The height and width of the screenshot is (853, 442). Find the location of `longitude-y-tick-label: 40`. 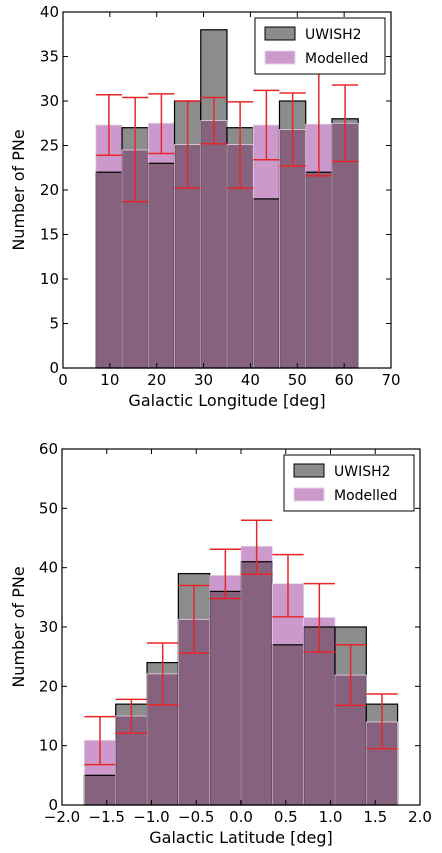

longitude-y-tick-label: 40 is located at coordinates (49, 12).